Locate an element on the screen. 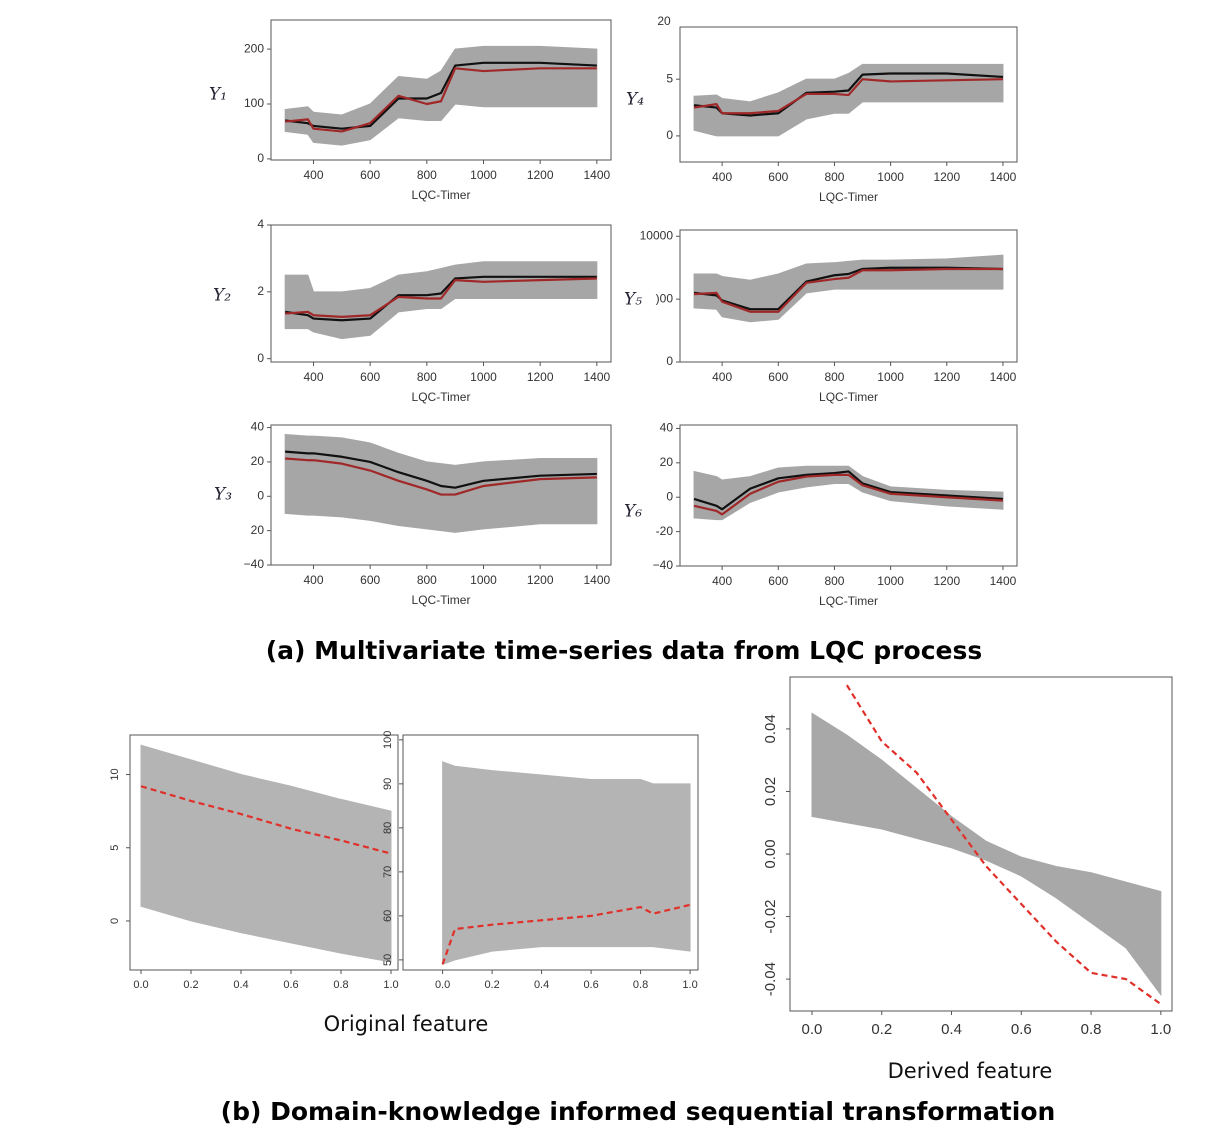 This screenshot has width=1230, height=1142. y-tick-label: 60 is located at coordinates (388, 916).